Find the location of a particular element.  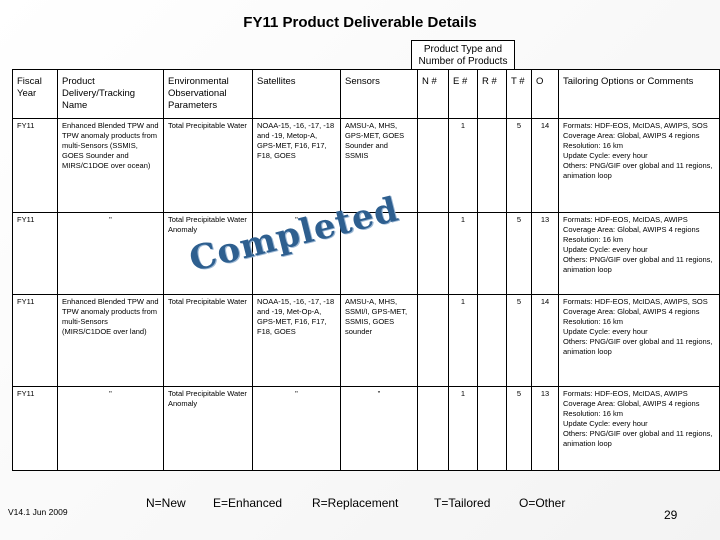

header-parameters: Environmental Observational Parameters is located at coordinates (208, 94).